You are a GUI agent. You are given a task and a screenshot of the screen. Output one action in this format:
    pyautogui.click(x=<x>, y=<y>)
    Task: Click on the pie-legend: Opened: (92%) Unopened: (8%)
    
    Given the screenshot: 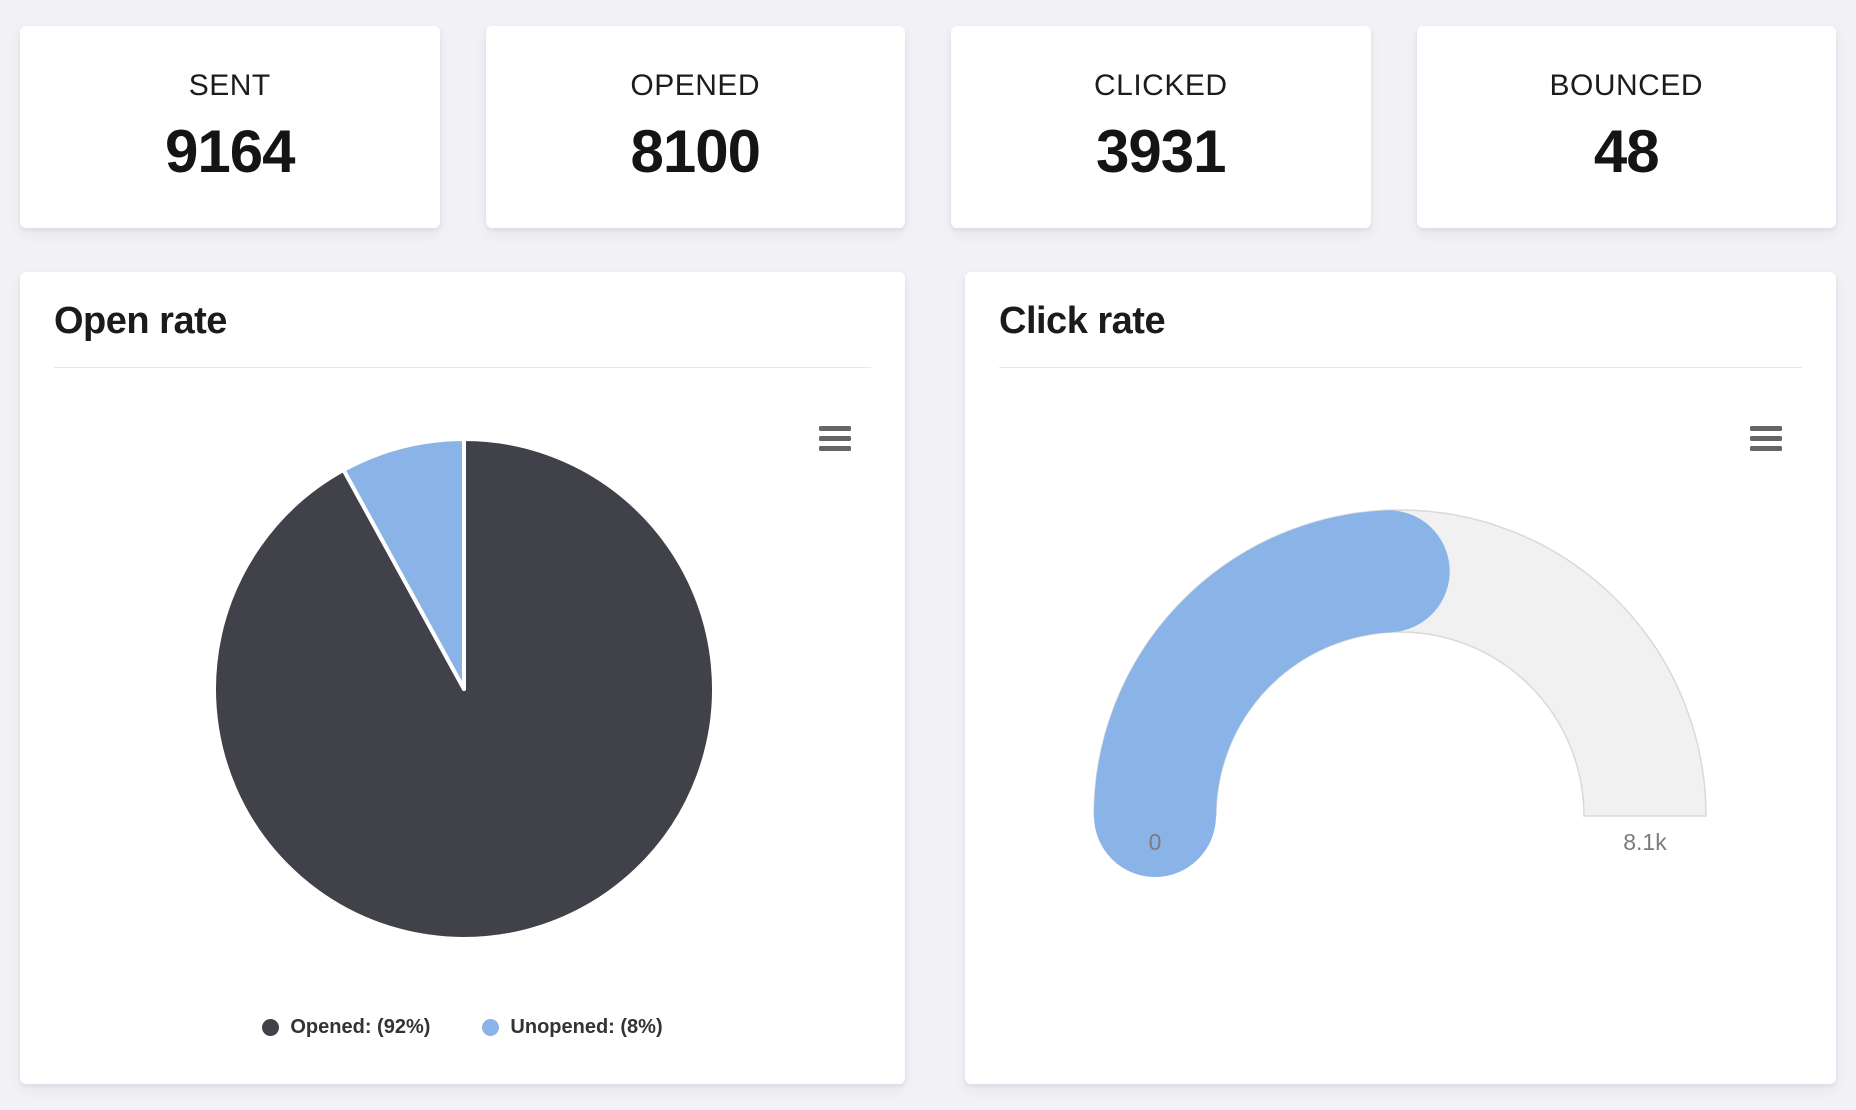 What is the action you would take?
    pyautogui.click(x=462, y=1027)
    